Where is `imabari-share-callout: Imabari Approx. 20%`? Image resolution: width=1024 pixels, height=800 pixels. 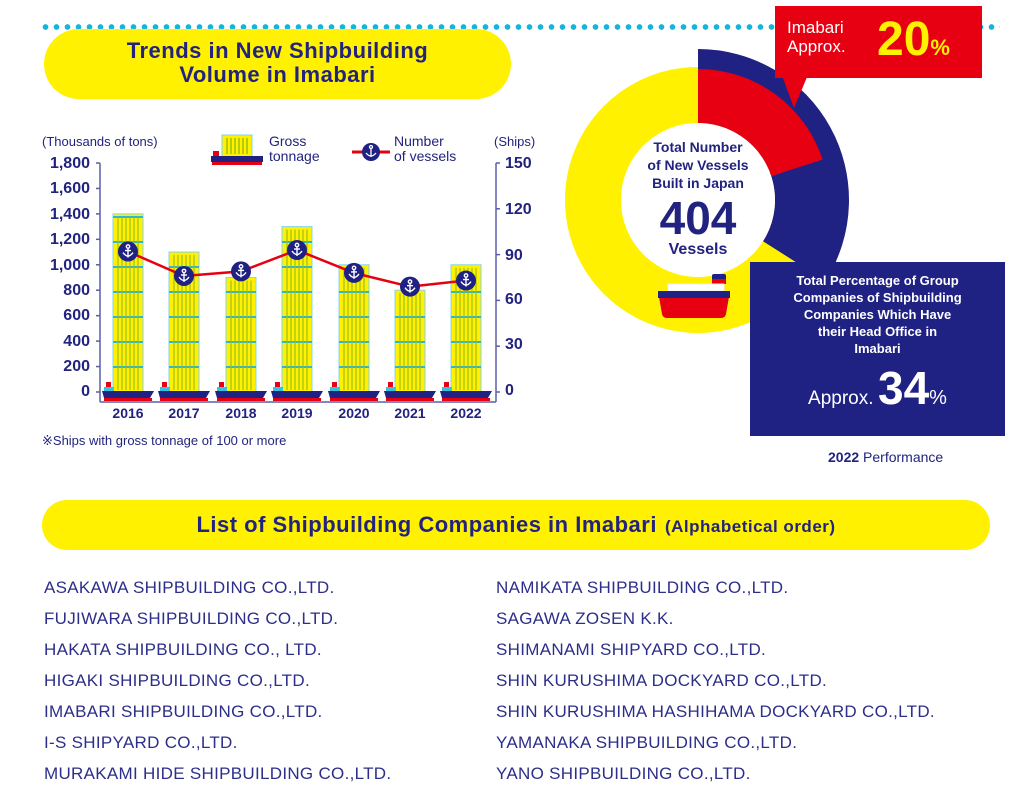
imabari-share-callout: Imabari Approx. 20% is located at coordinates (878, 42).